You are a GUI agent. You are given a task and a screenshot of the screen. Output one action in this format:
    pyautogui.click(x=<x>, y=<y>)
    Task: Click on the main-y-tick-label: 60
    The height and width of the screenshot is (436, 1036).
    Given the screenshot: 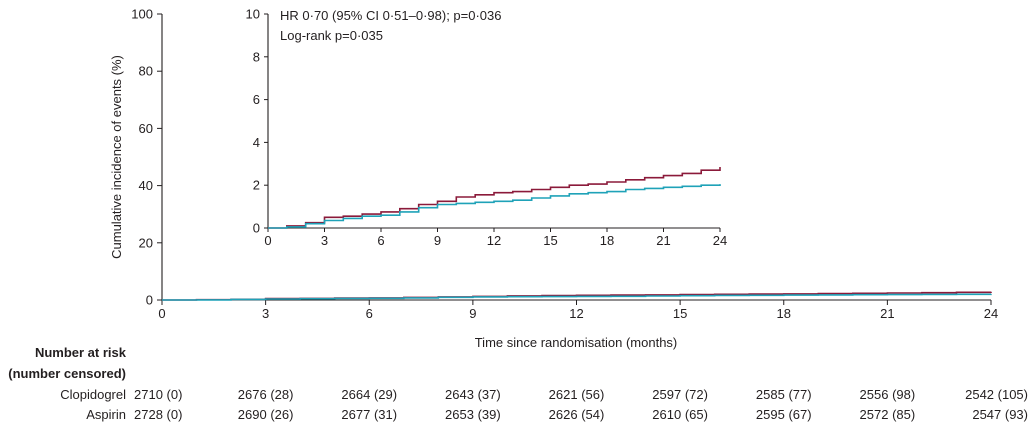 What is the action you would take?
    pyautogui.click(x=146, y=128)
    